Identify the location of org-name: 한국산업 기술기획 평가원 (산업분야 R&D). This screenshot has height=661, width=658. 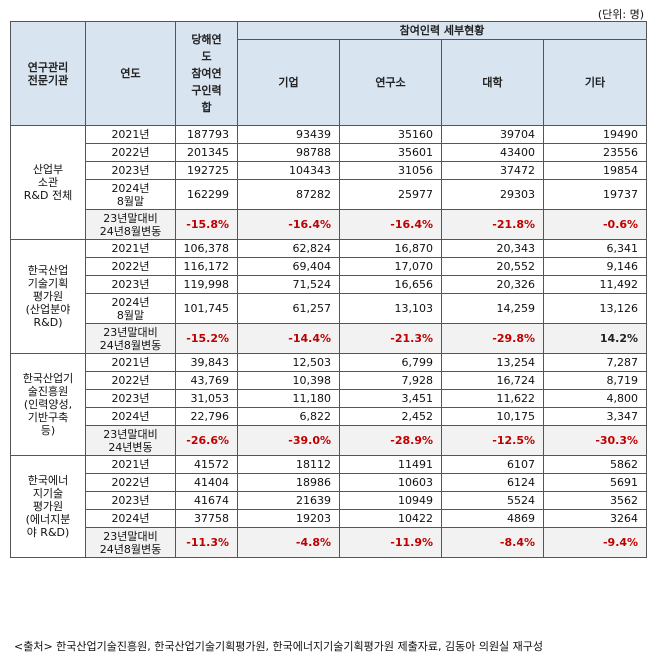
(48, 296).